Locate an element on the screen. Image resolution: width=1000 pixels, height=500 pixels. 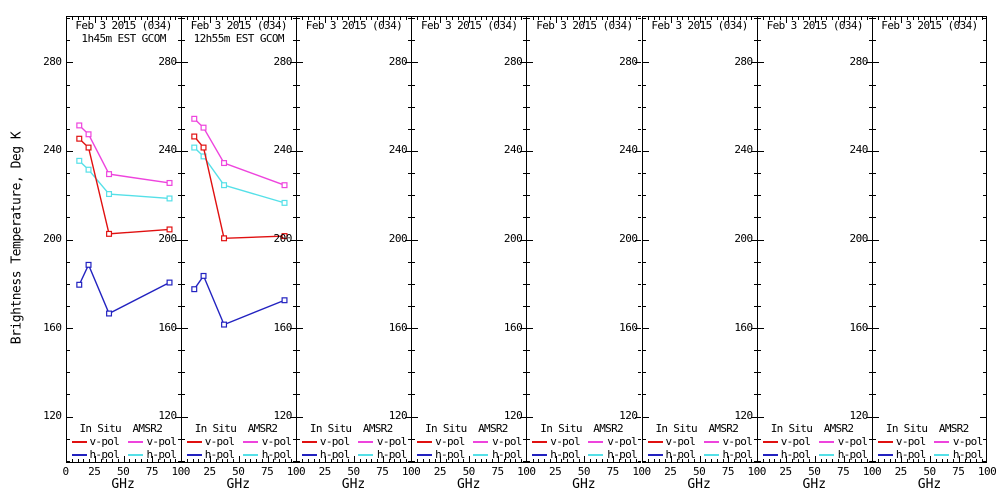
x-axis-unit-label: GHz is located at coordinates (584, 484).